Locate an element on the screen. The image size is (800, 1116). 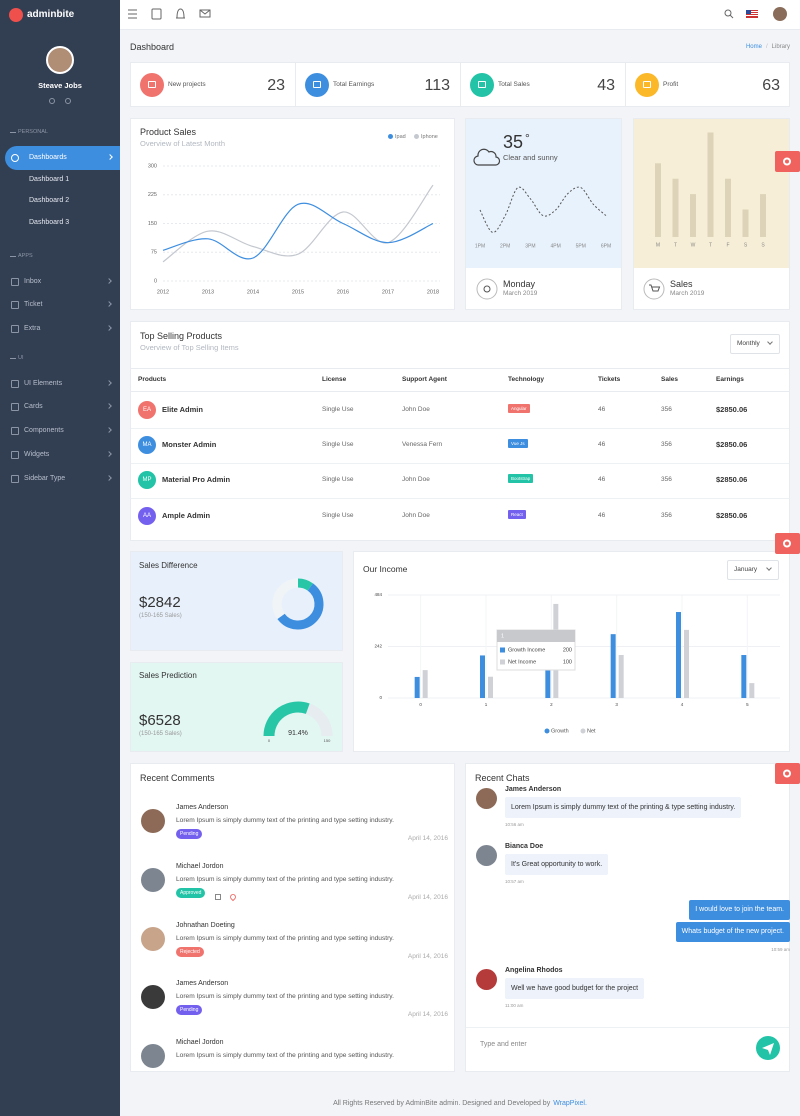
stat-divider is located at coordinates (460, 84).